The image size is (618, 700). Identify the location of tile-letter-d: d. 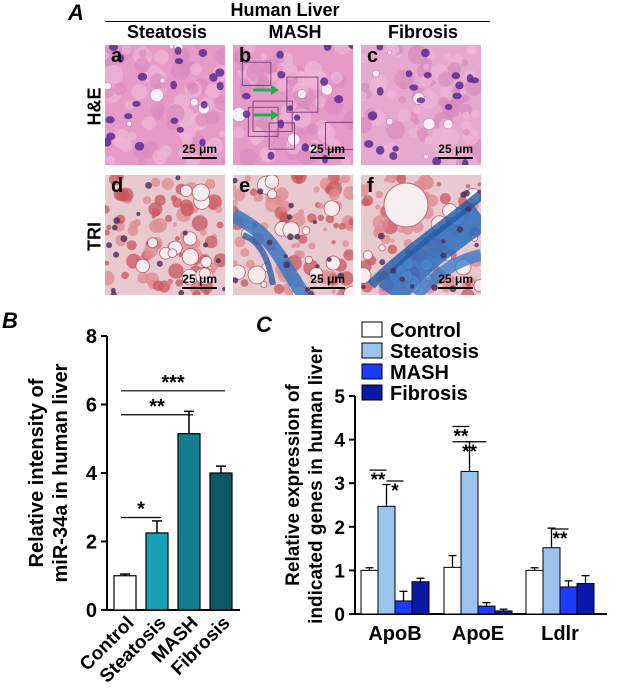
(117, 186).